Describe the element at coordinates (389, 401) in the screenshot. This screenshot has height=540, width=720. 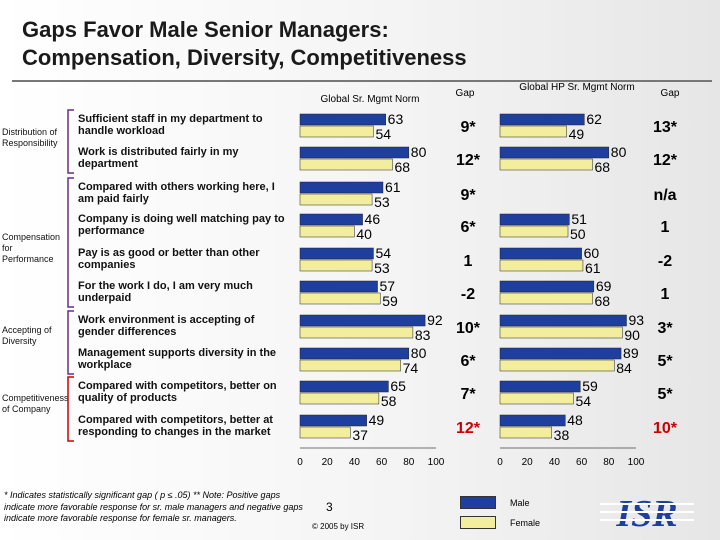
I see `value-label-female: 58` at that location.